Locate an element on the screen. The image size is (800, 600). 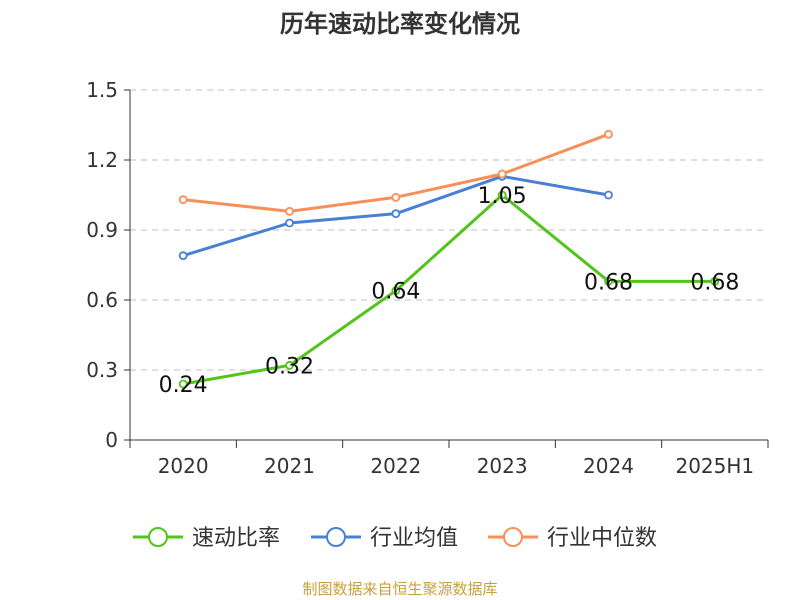
source-note: 制图数据来自恒生聚源数据库 is located at coordinates (400, 589).